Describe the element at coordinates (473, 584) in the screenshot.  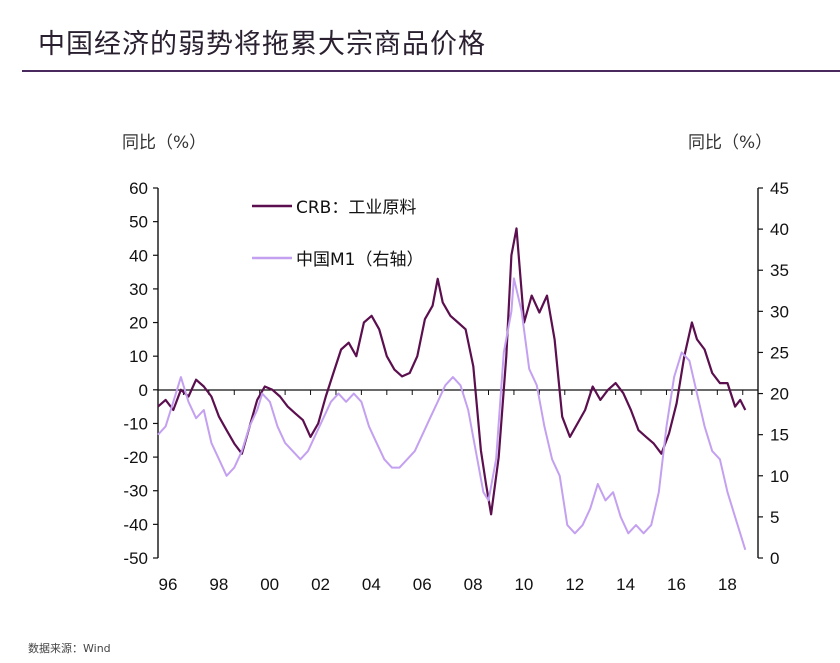
I see `x-tick-label: 08` at that location.